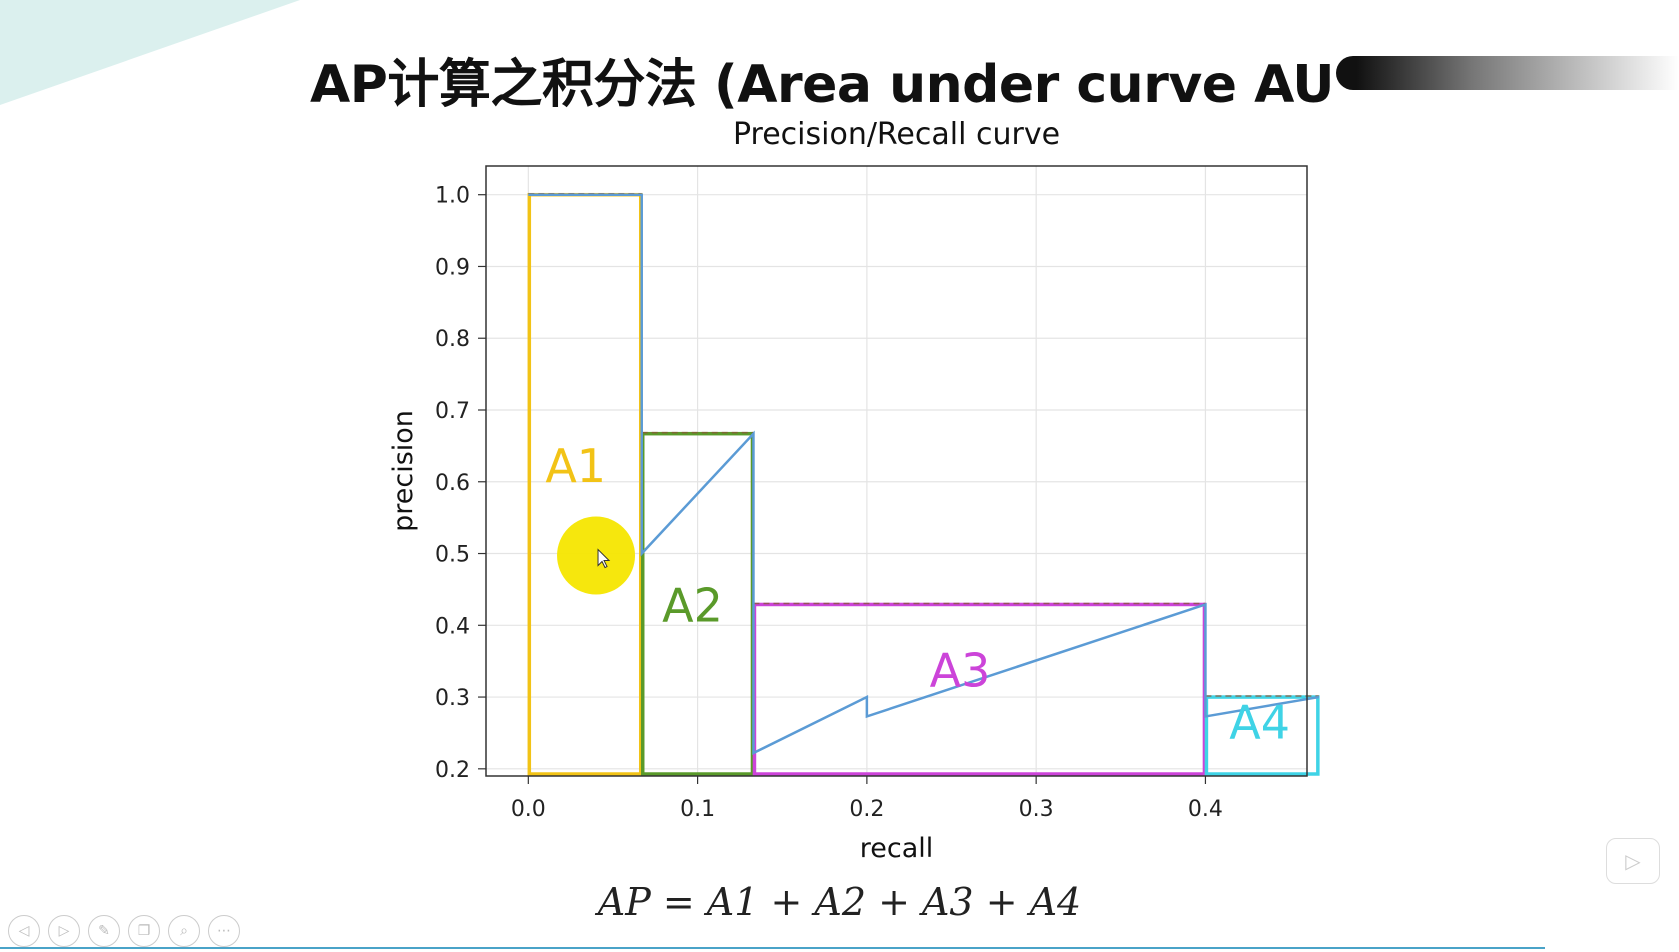  I want to click on x-tick-label: 0.2, so click(866, 809).